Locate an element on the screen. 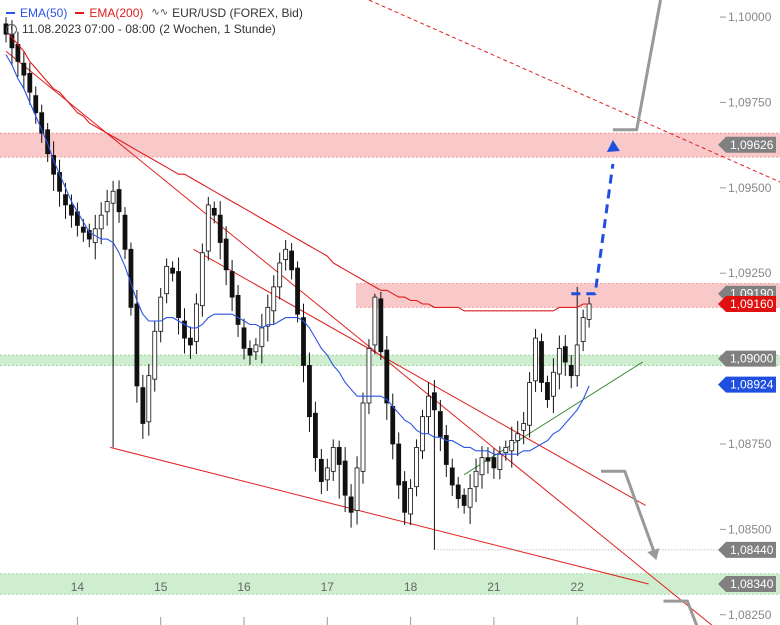 The height and width of the screenshot is (625, 780). y-tick-label: 1,08250 is located at coordinates (750, 615).